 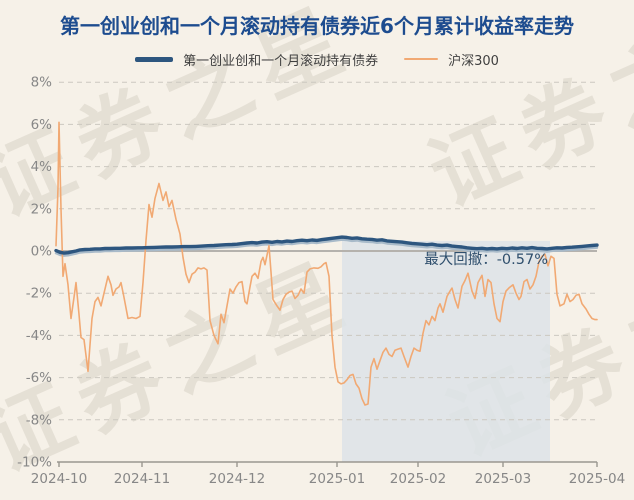 I want to click on csi300-line-swatch, so click(x=421, y=59).